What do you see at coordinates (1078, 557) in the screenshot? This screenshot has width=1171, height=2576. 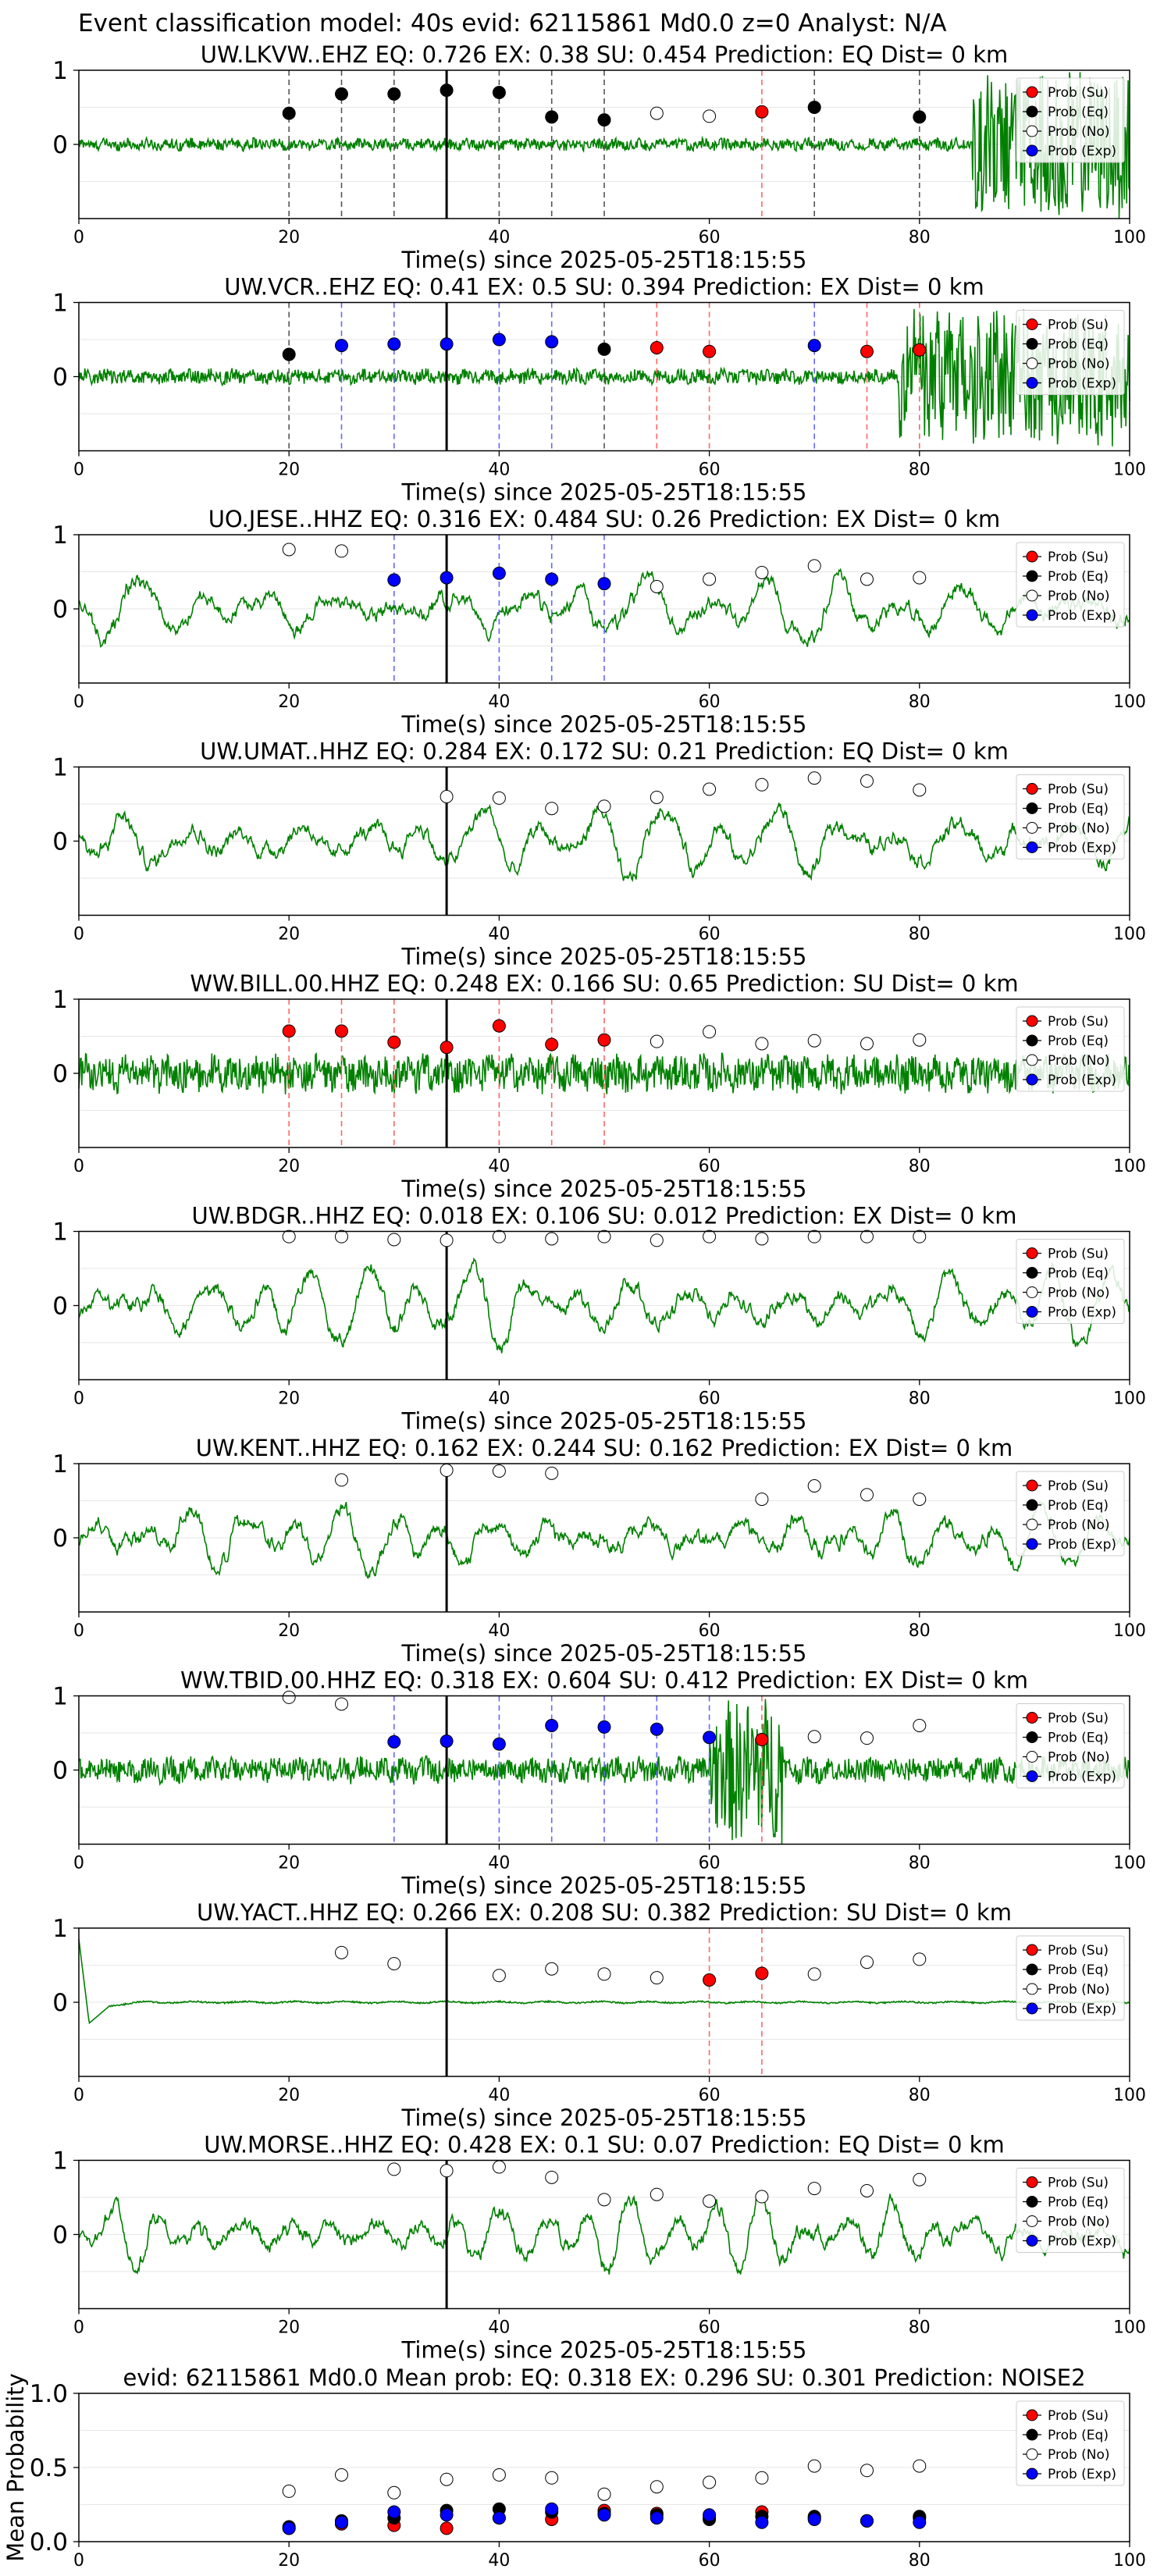 I see `legend-label-su: Prob (Su)` at bounding box center [1078, 557].